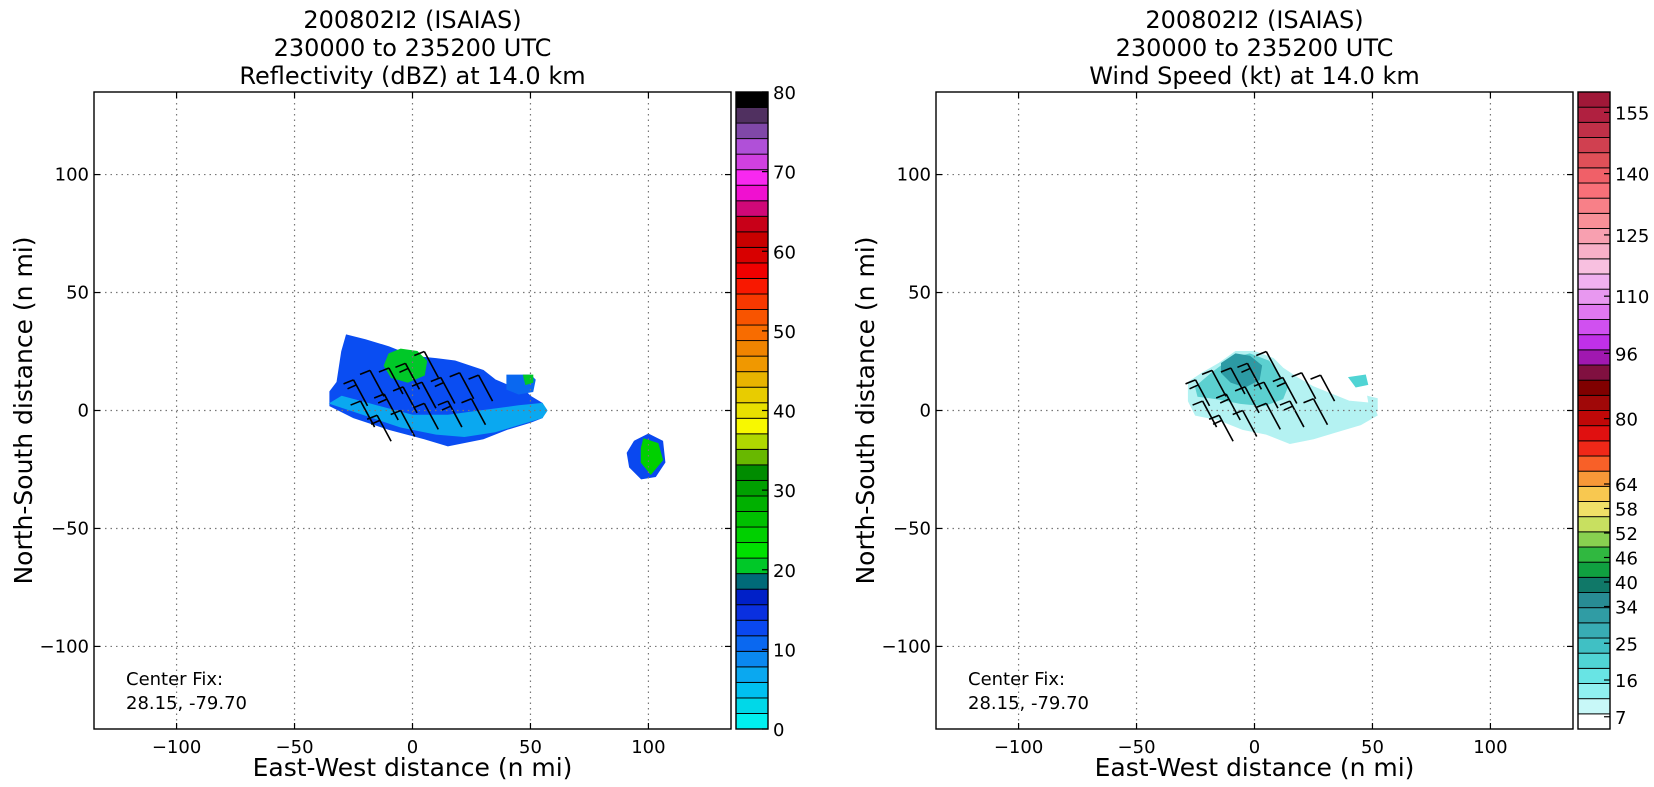  Describe the element at coordinates (1626, 583) in the screenshot. I see `colorbar-tick-label: 40` at that location.